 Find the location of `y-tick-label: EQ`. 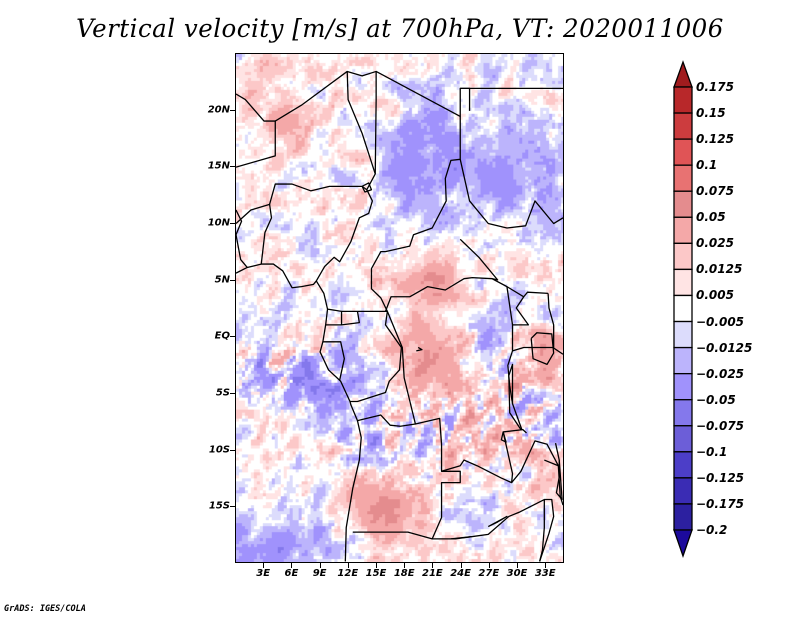

y-tick-label: EQ is located at coordinates (222, 336).